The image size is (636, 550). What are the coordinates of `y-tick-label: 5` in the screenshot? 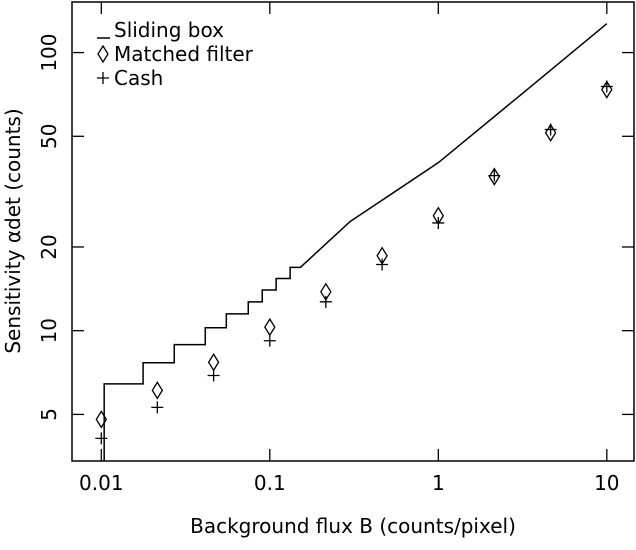 It's located at (49, 414).